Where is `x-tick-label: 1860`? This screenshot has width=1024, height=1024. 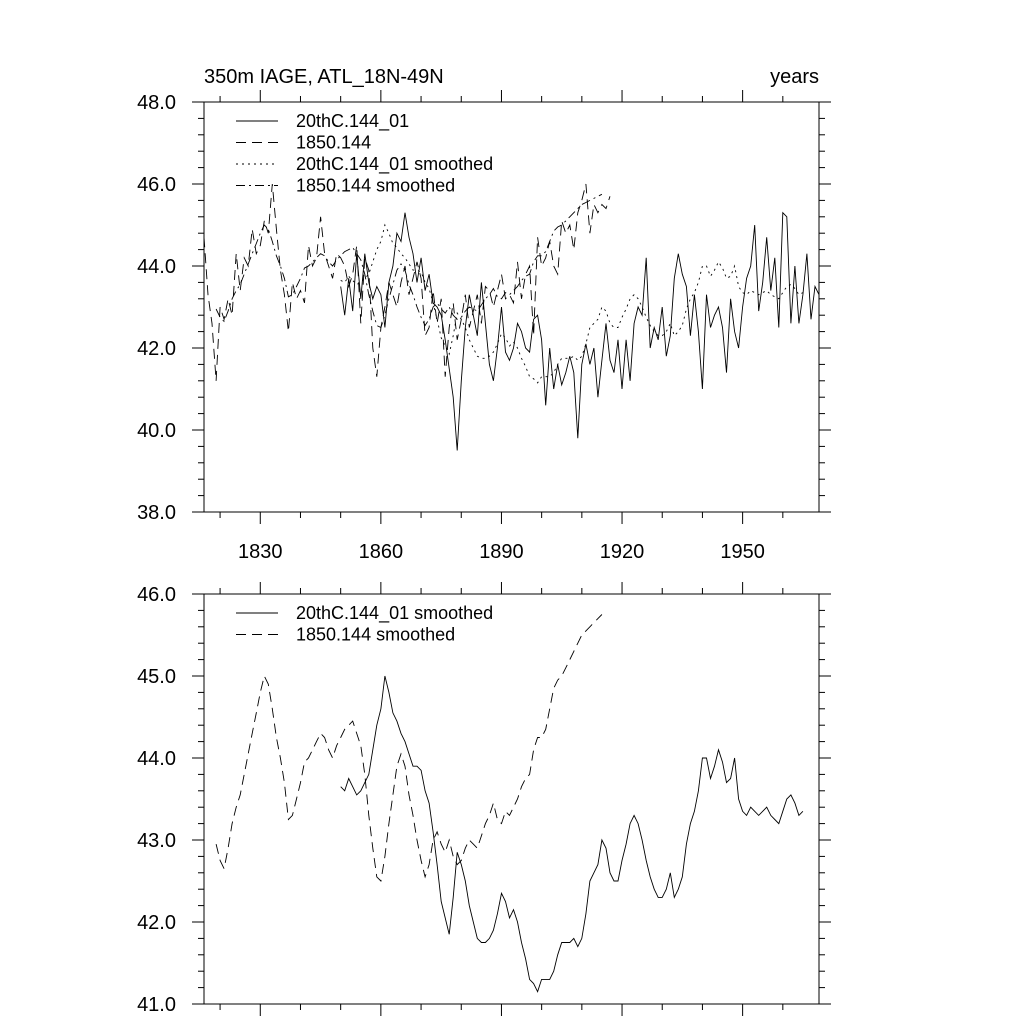
x-tick-label: 1860 is located at coordinates (381, 552).